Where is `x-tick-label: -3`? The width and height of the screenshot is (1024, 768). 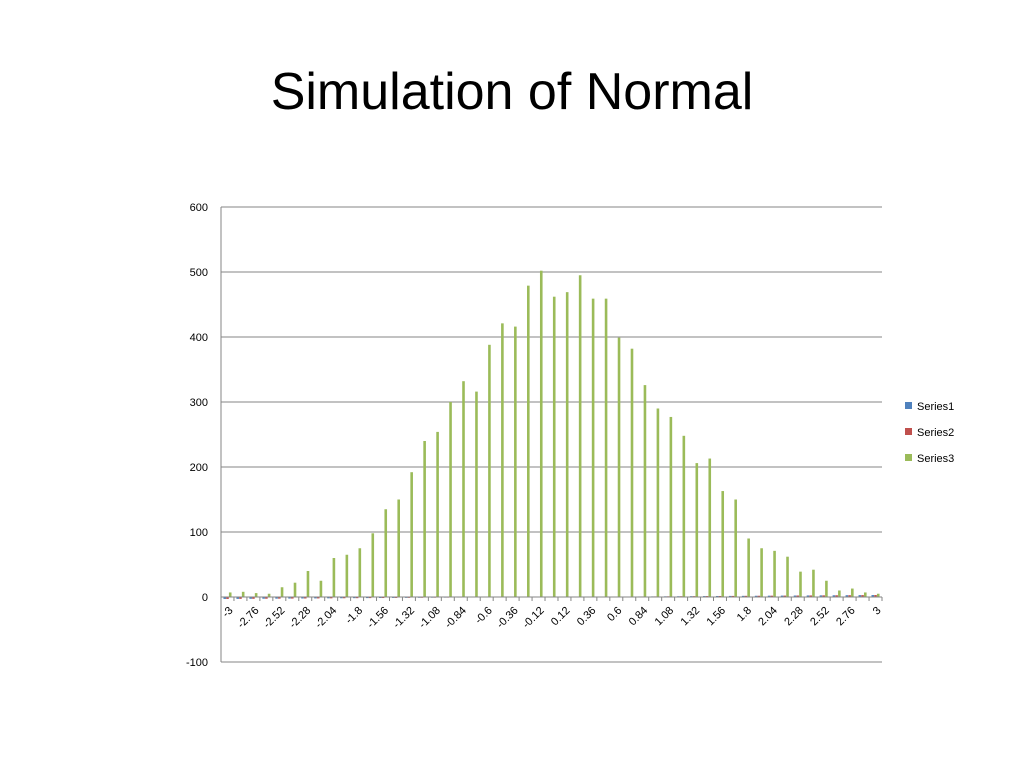 x-tick-label: -3 is located at coordinates (227, 612).